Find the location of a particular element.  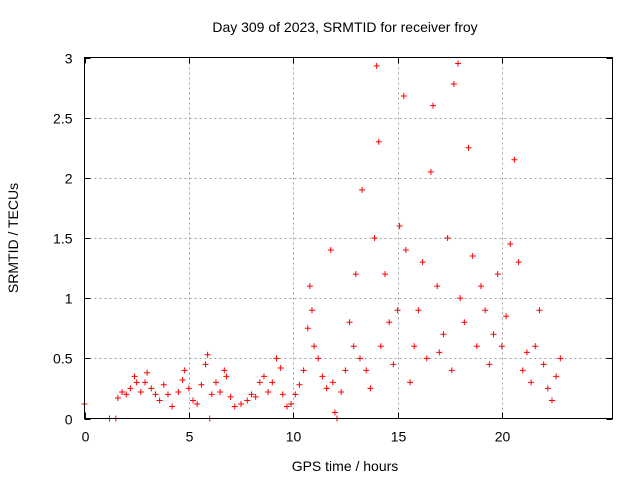

y-tick-label: 0 is located at coordinates (69, 420).